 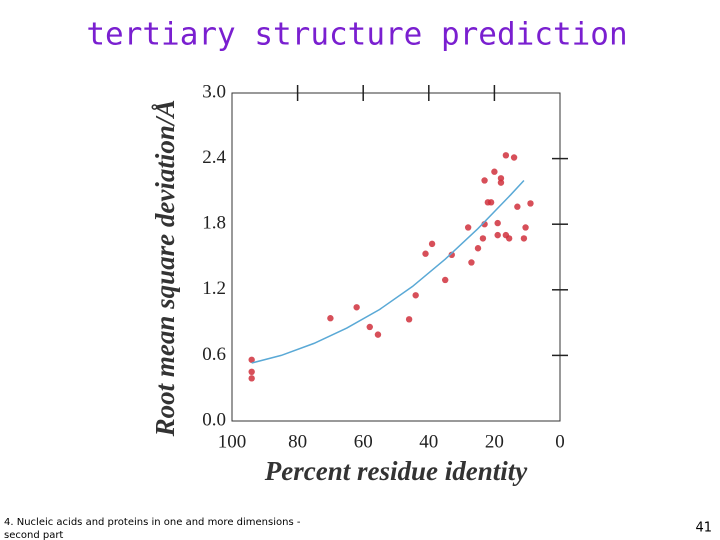 What do you see at coordinates (214, 223) in the screenshot?
I see `y-tick-label: 1.8` at bounding box center [214, 223].